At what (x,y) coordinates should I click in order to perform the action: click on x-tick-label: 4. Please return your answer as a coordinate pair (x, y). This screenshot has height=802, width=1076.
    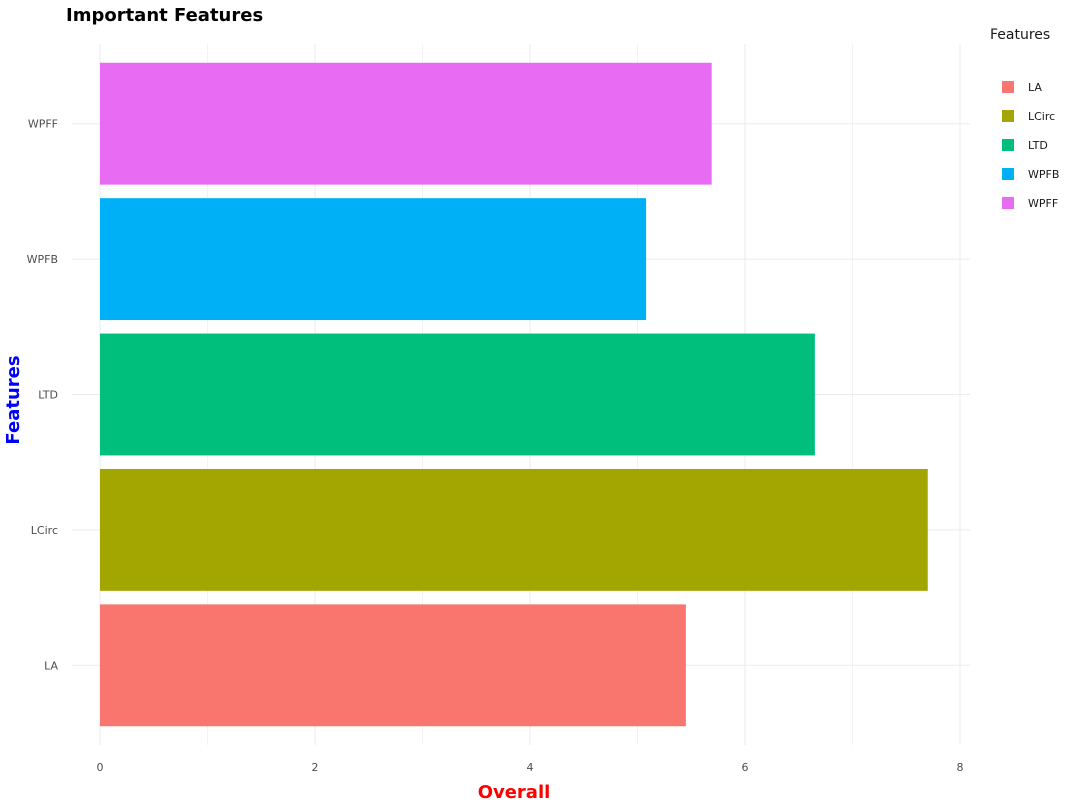
    Looking at the image, I should click on (530, 767).